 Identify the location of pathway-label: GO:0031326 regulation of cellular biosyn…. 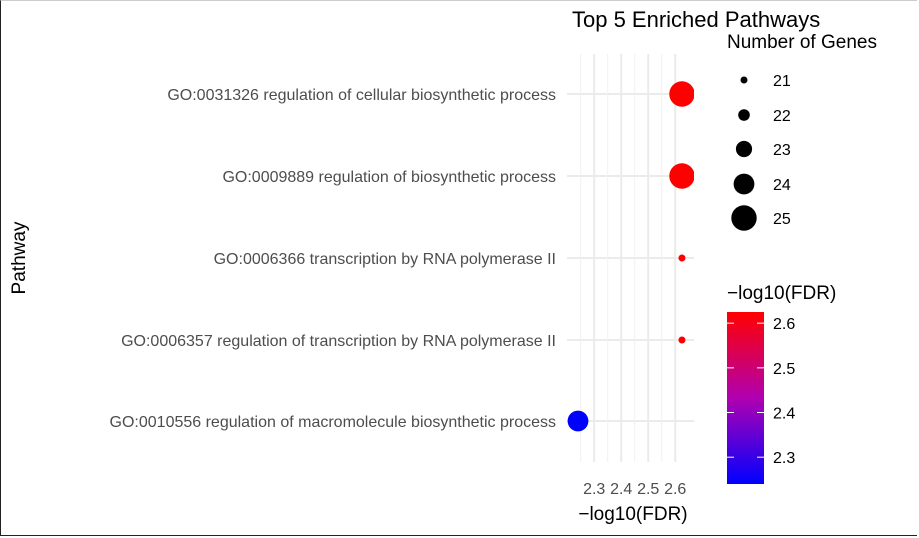
(361, 95).